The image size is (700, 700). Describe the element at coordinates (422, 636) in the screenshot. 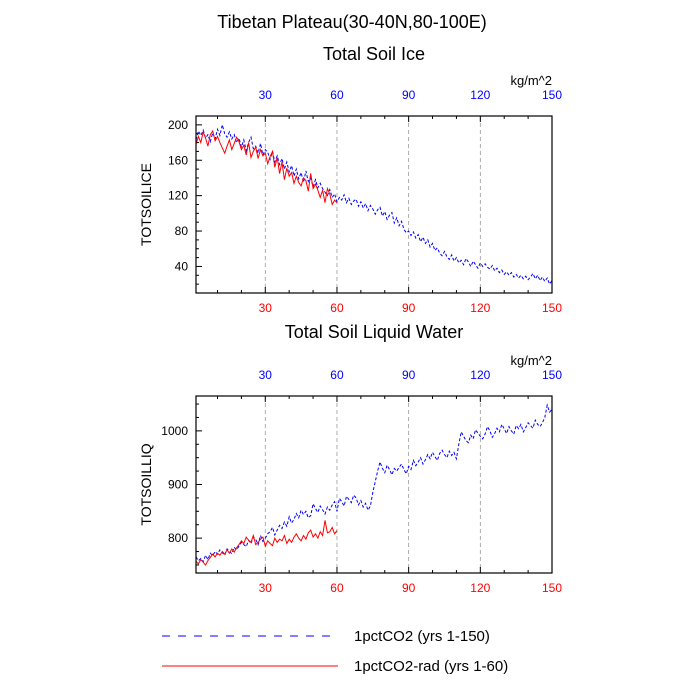

I see `legend-label-1pctco2: 1pctCO2 (yrs 1-150)` at that location.